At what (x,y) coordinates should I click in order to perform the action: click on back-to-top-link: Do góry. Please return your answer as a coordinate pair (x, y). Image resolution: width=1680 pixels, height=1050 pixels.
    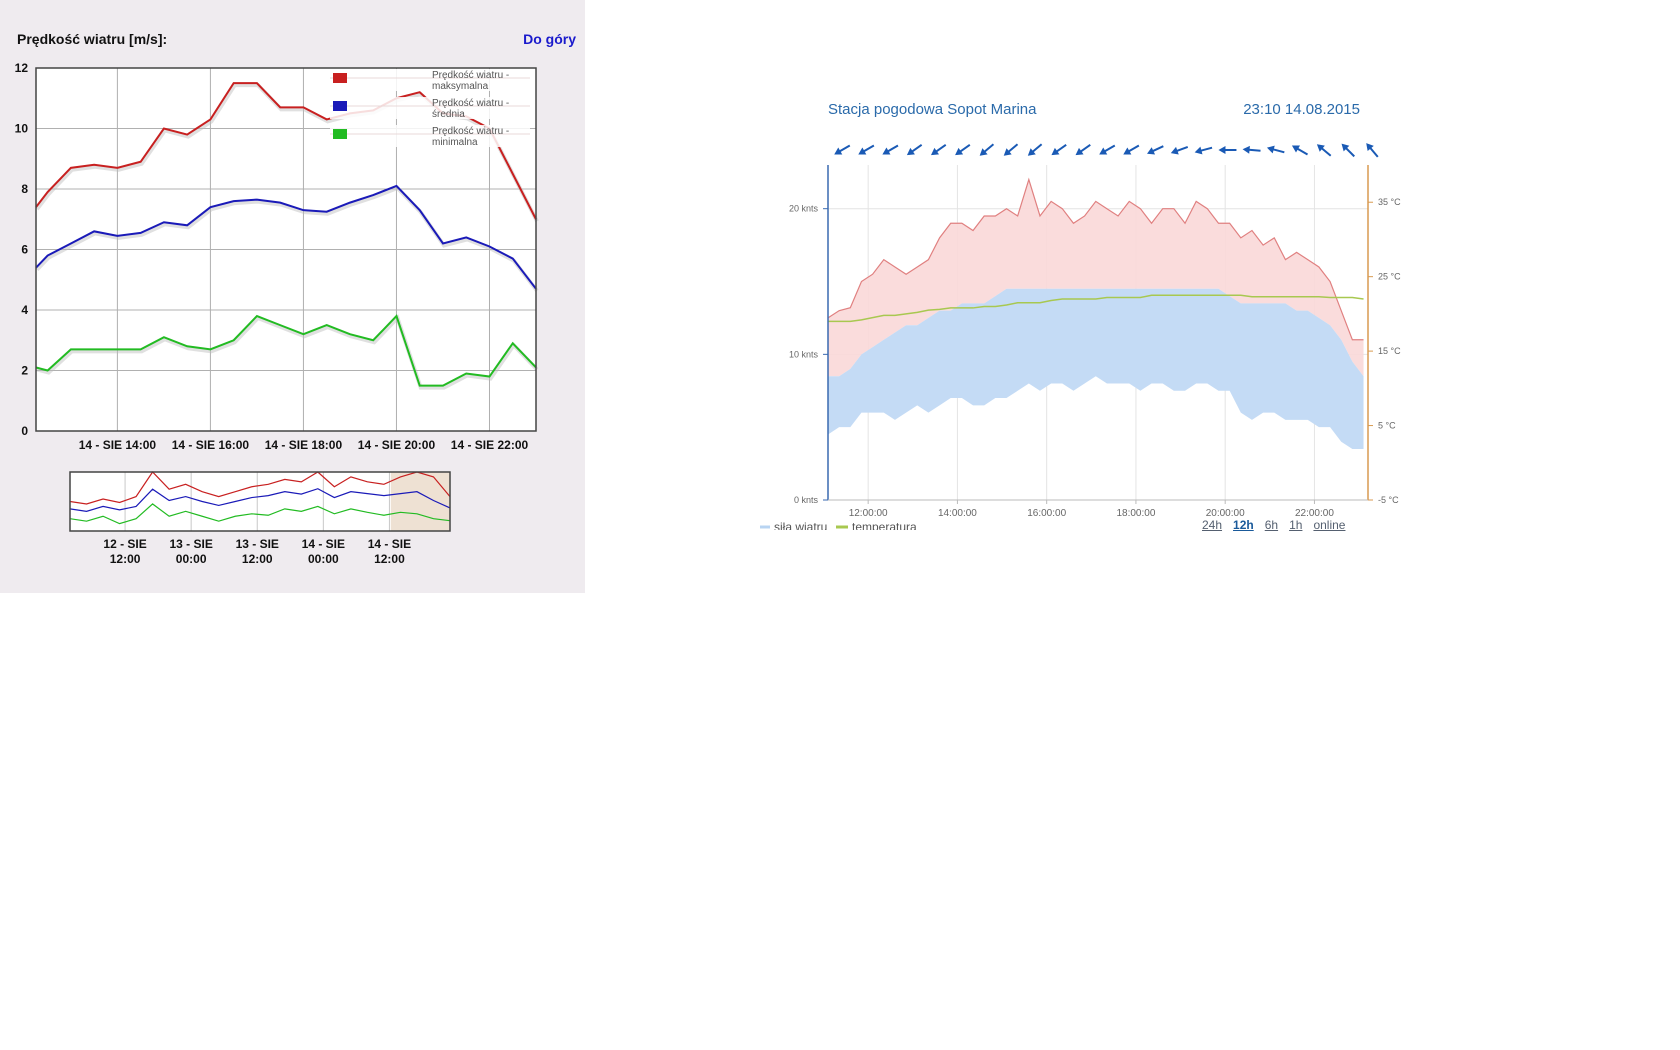
    Looking at the image, I should click on (549, 39).